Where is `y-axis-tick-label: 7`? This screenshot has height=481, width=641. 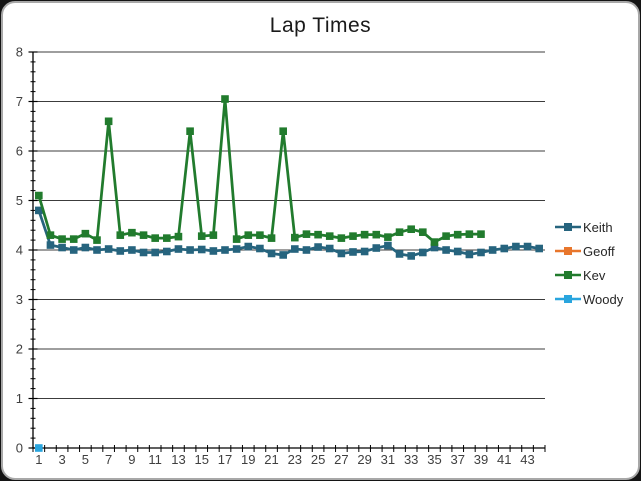
y-axis-tick-label: 7 is located at coordinates (19, 101).